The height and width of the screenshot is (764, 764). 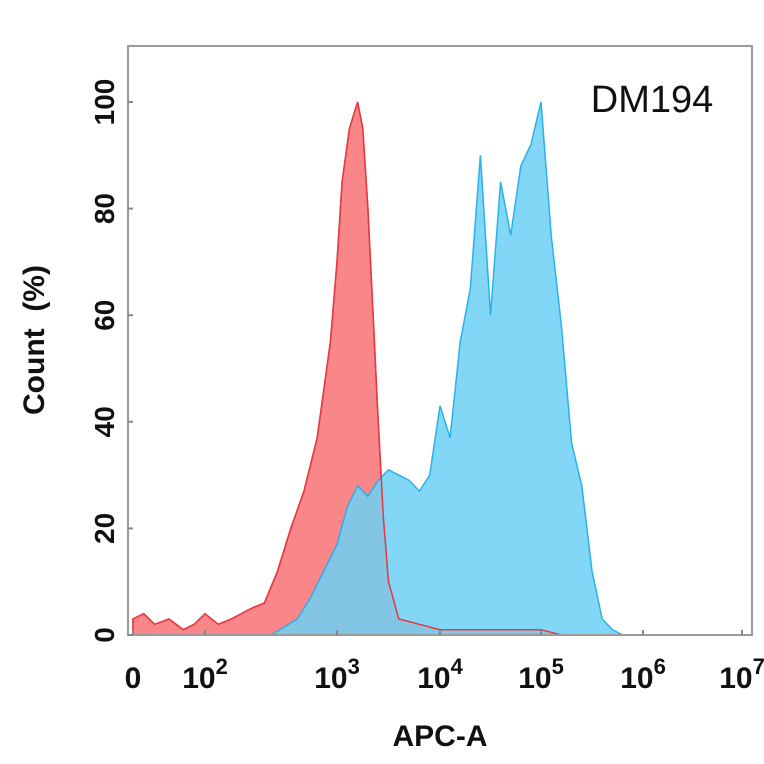 What do you see at coordinates (652, 100) in the screenshot?
I see `annotation-label: DM194` at bounding box center [652, 100].